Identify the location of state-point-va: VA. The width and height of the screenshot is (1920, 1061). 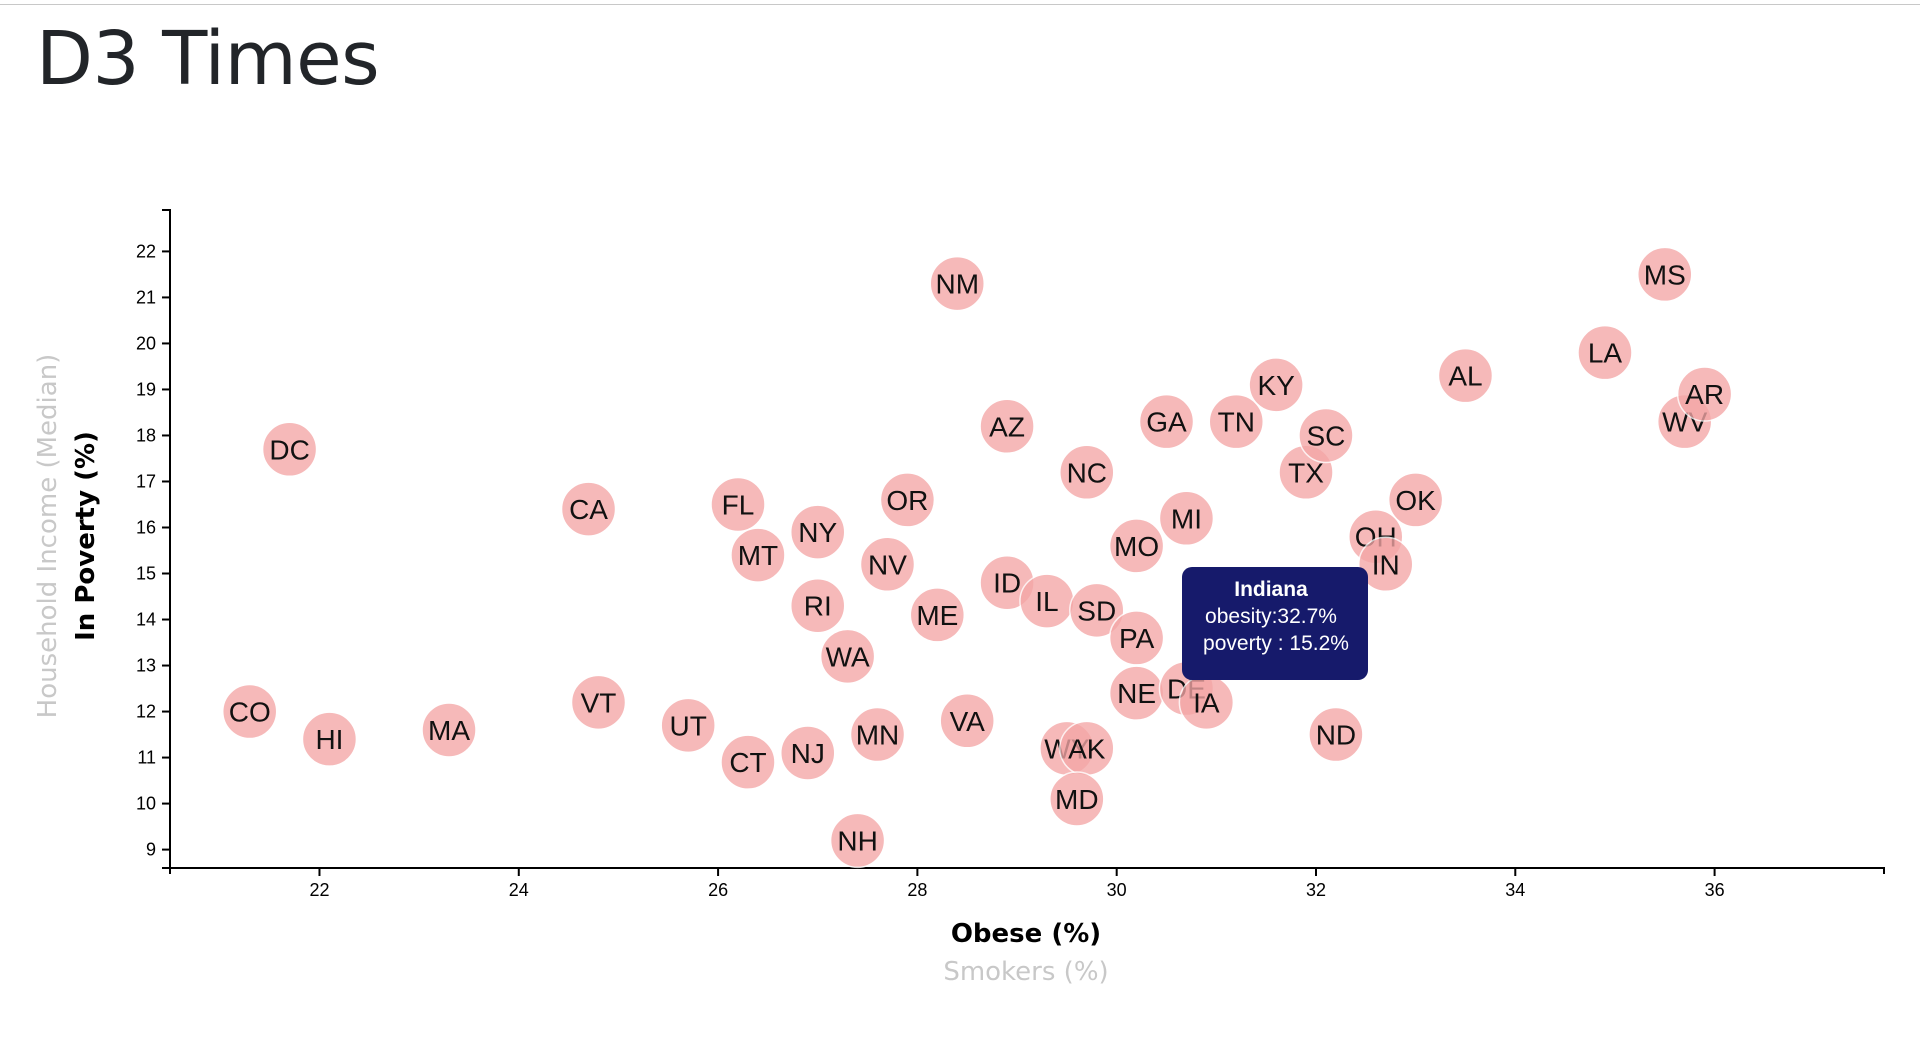
(967, 721).